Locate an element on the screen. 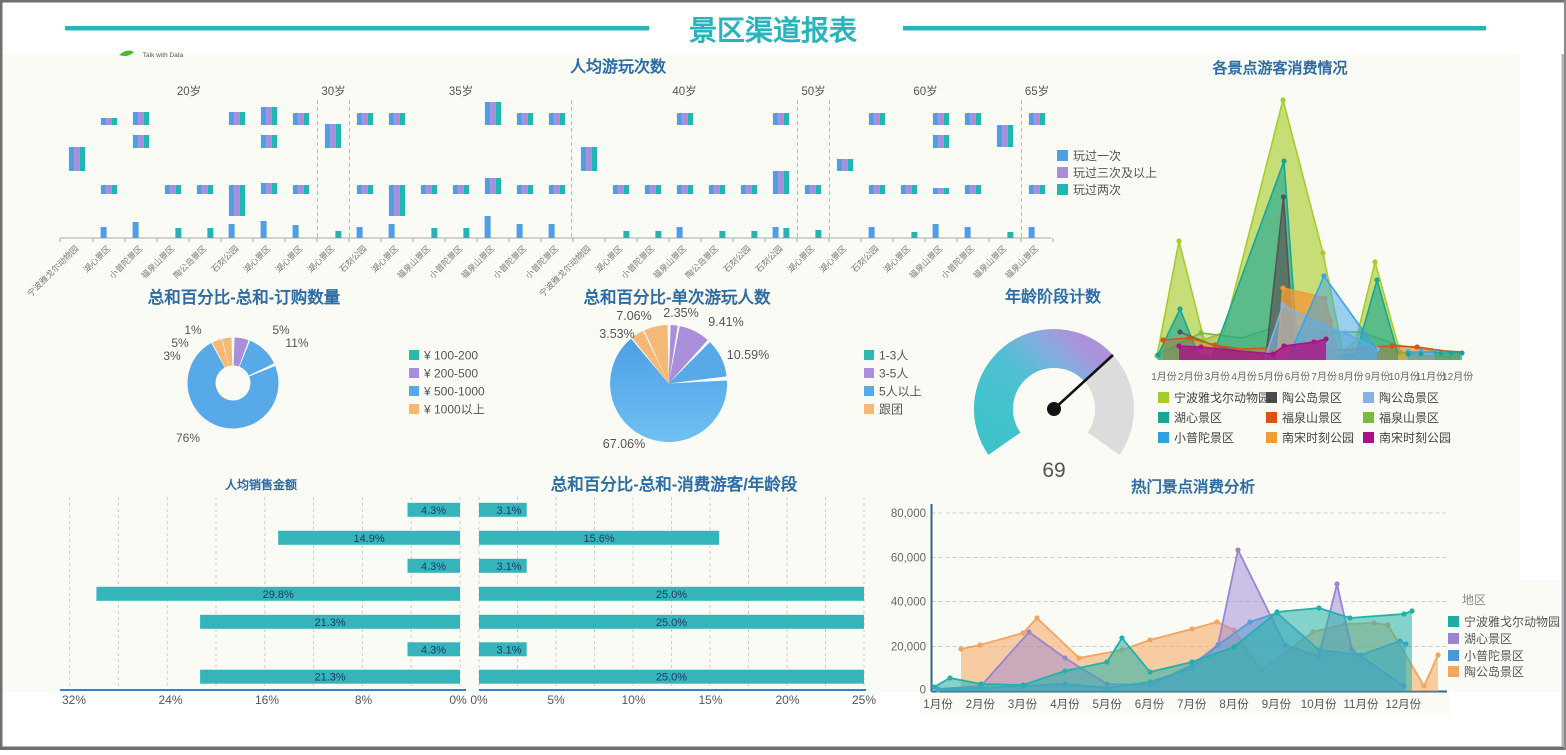 Image resolution: width=1566 pixels, height=755 pixels. svg-text: 总和百分比-总和-订购数量 is located at coordinates (244, 297).